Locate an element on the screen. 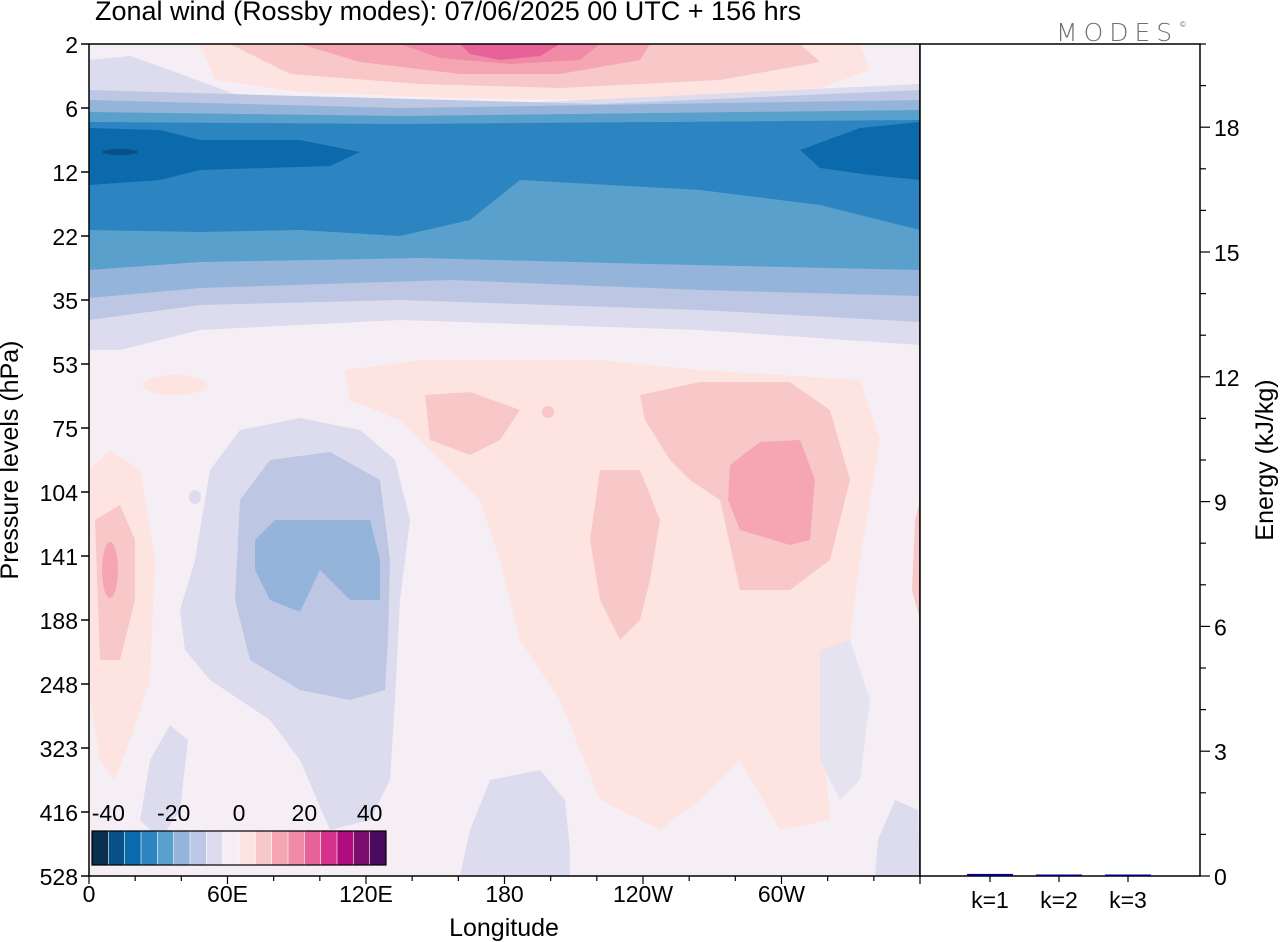  contour-pos-blob-1c is located at coordinates (625, 555).